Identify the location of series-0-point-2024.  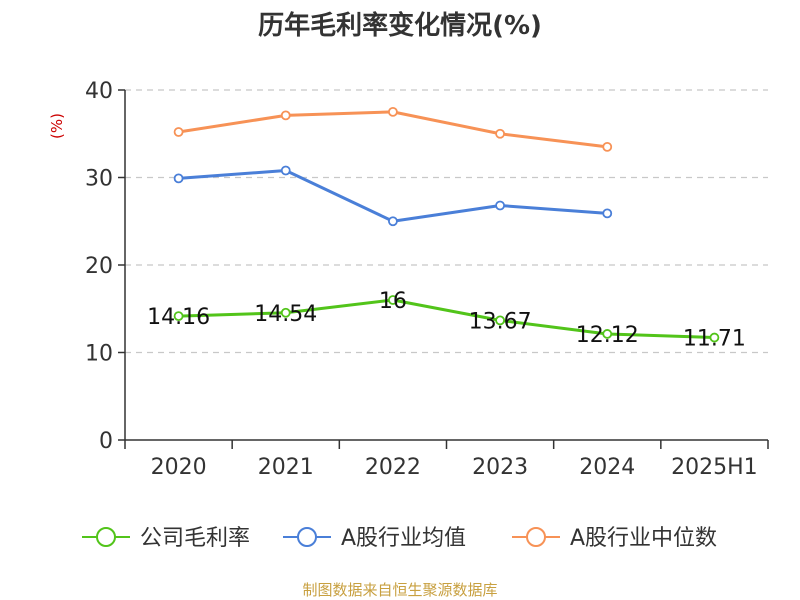
(607, 334).